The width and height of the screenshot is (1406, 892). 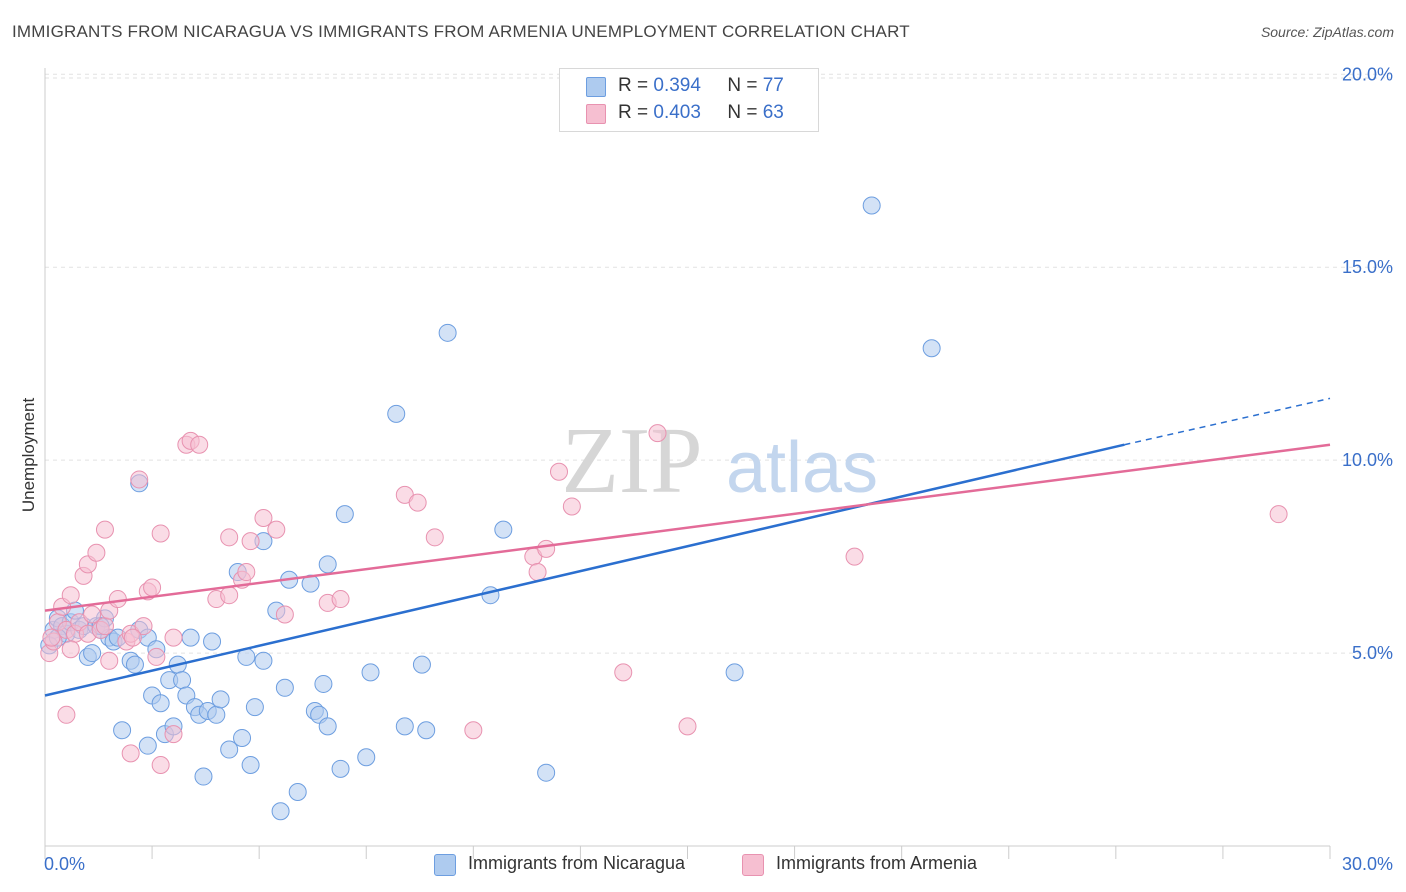 I want to click on correlation-legend: R = 0.394 N = 77 R = 0.403 N = 63, so click(x=689, y=100).